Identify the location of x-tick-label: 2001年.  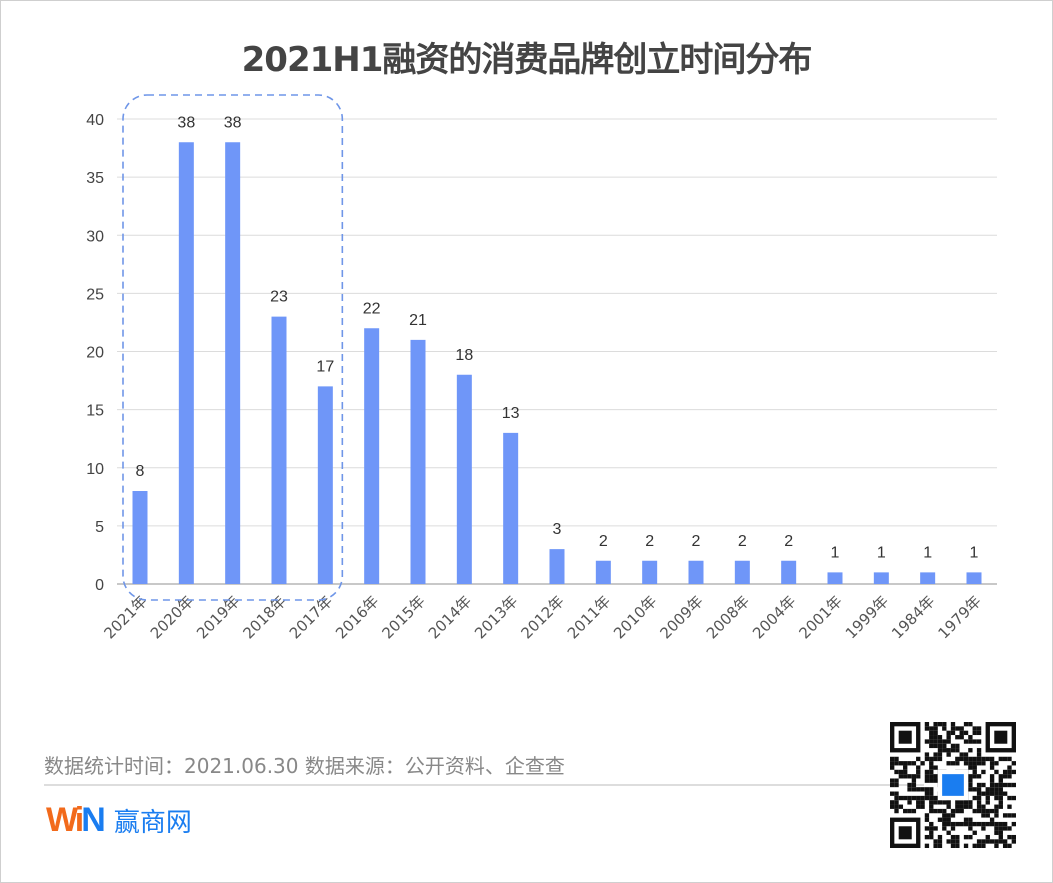
(820, 617).